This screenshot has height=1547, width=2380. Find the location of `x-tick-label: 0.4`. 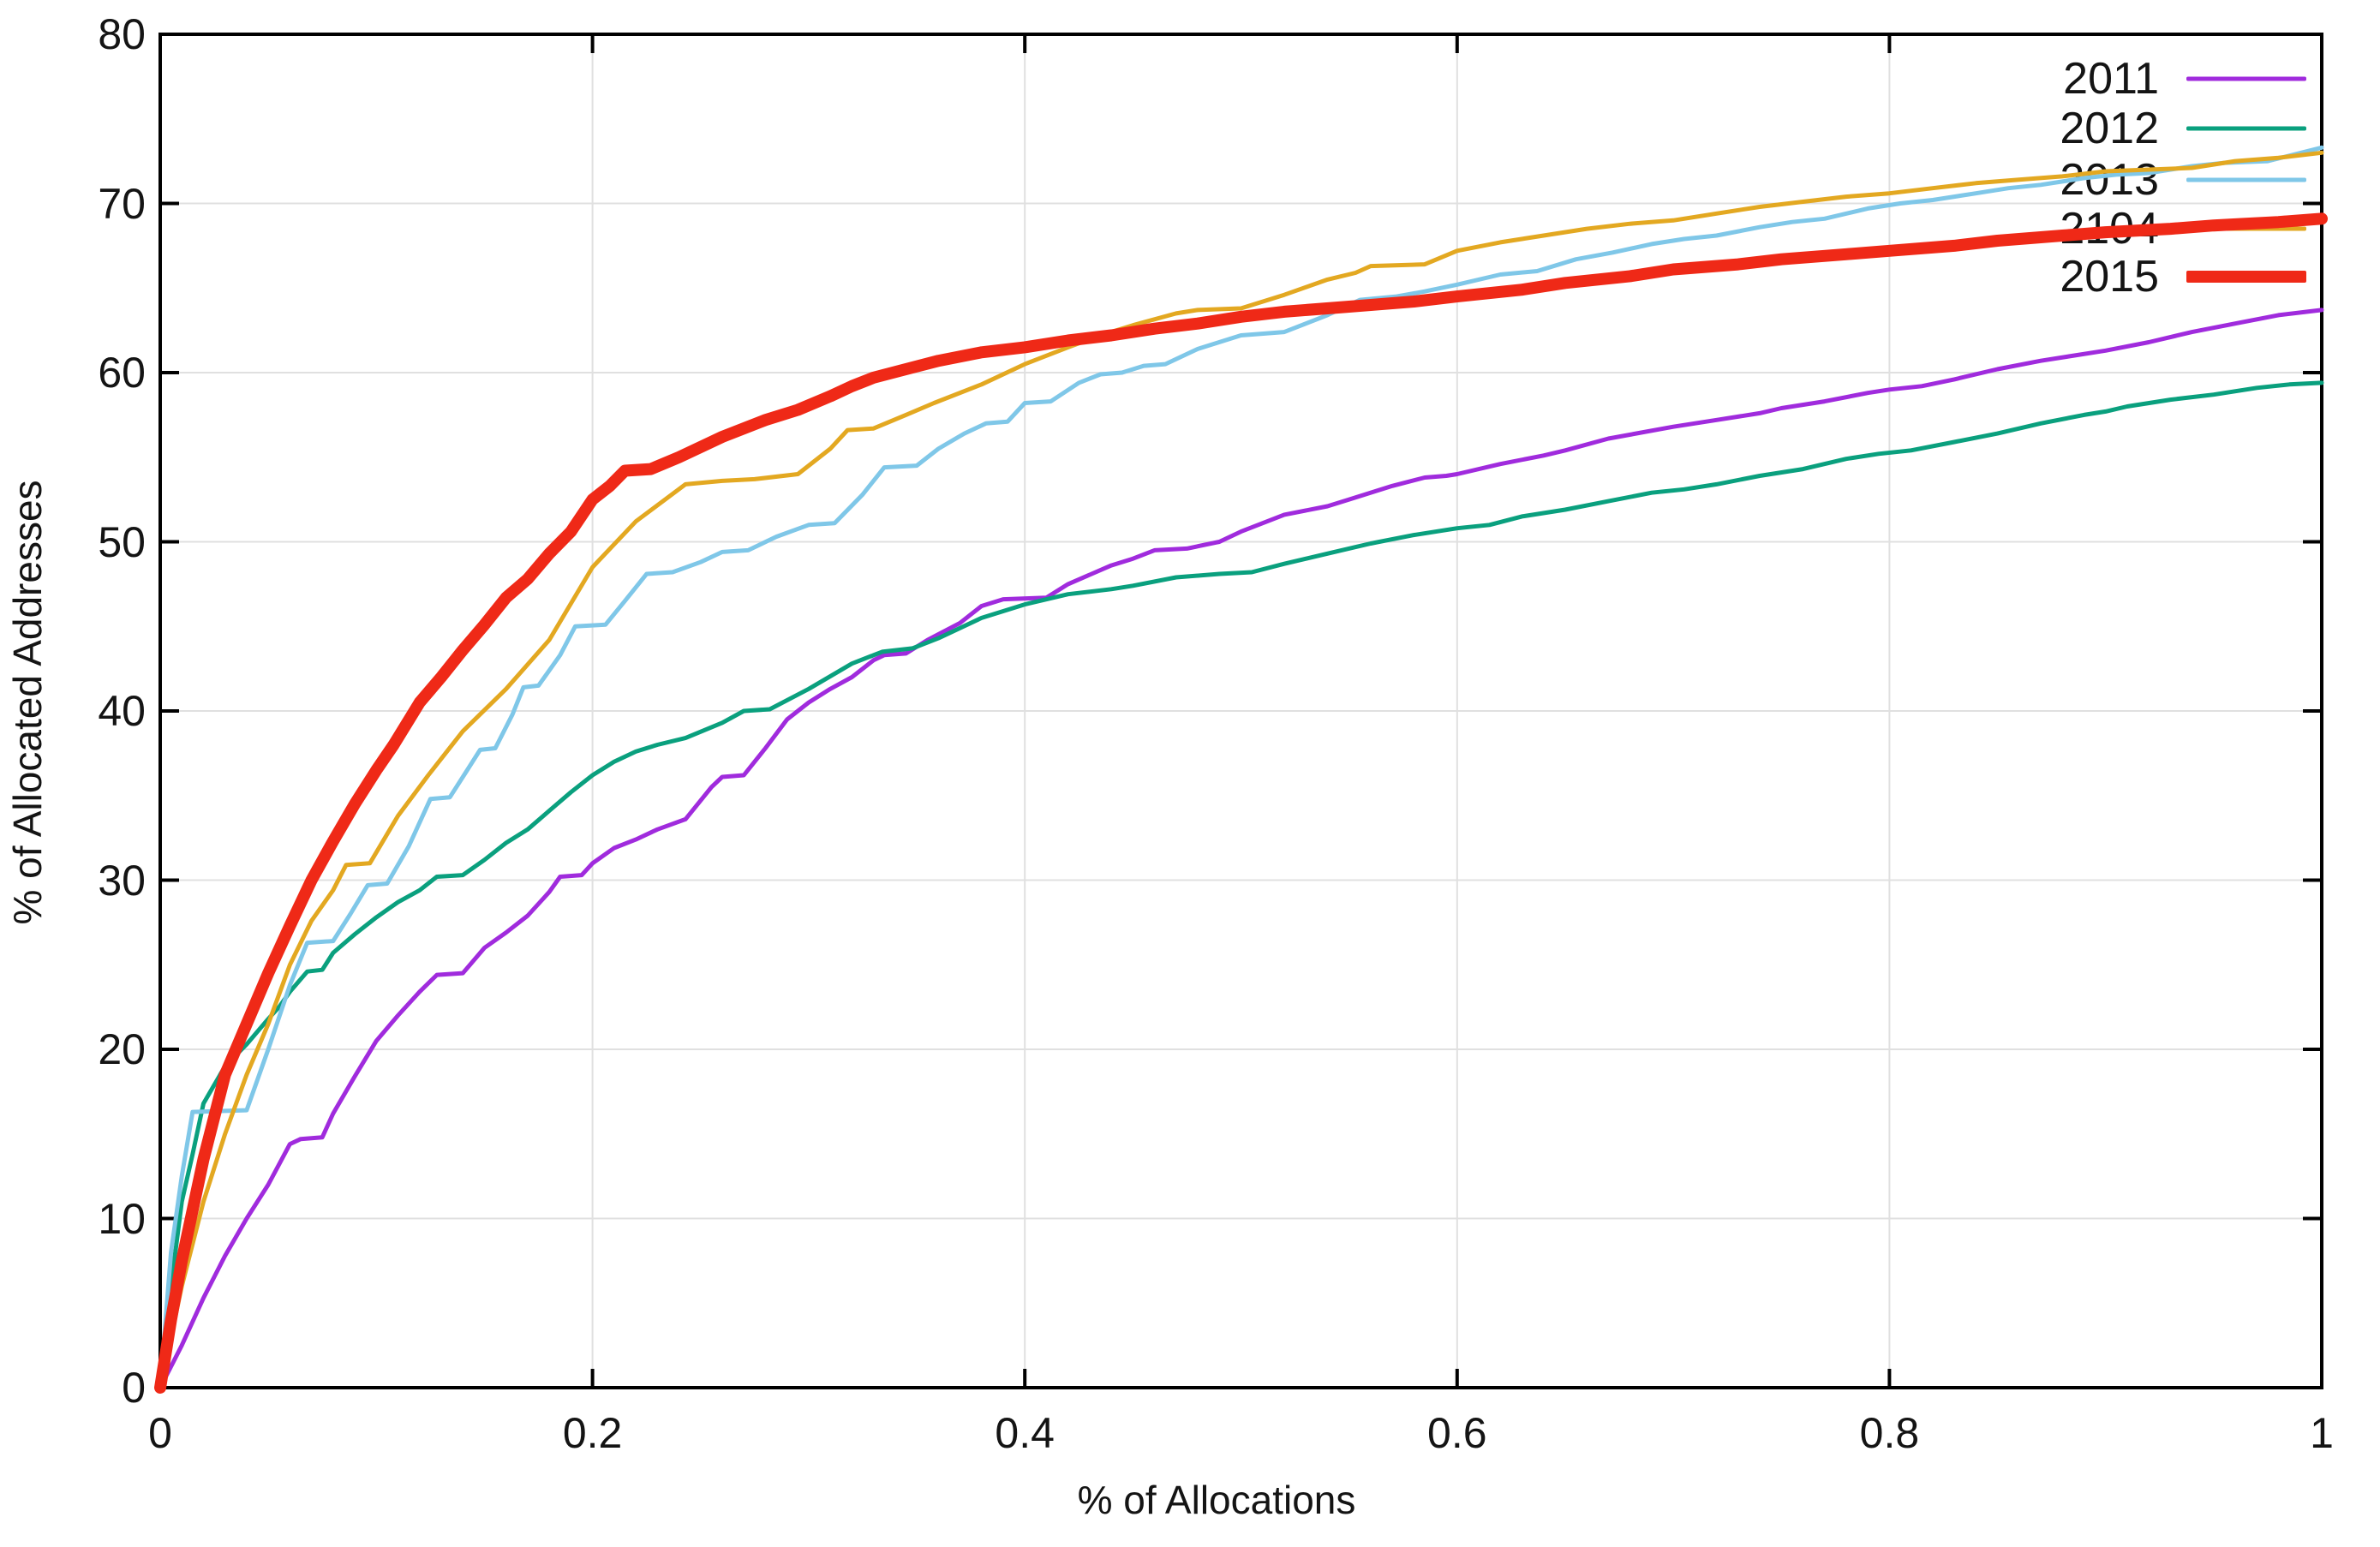

x-tick-label: 0.4 is located at coordinates (1025, 1433).